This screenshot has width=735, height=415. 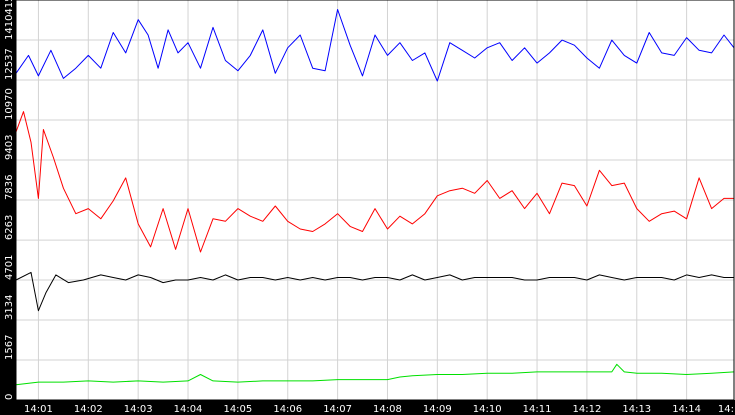 What do you see at coordinates (636, 409) in the screenshot?
I see `x-tick-label: 14:13` at bounding box center [636, 409].